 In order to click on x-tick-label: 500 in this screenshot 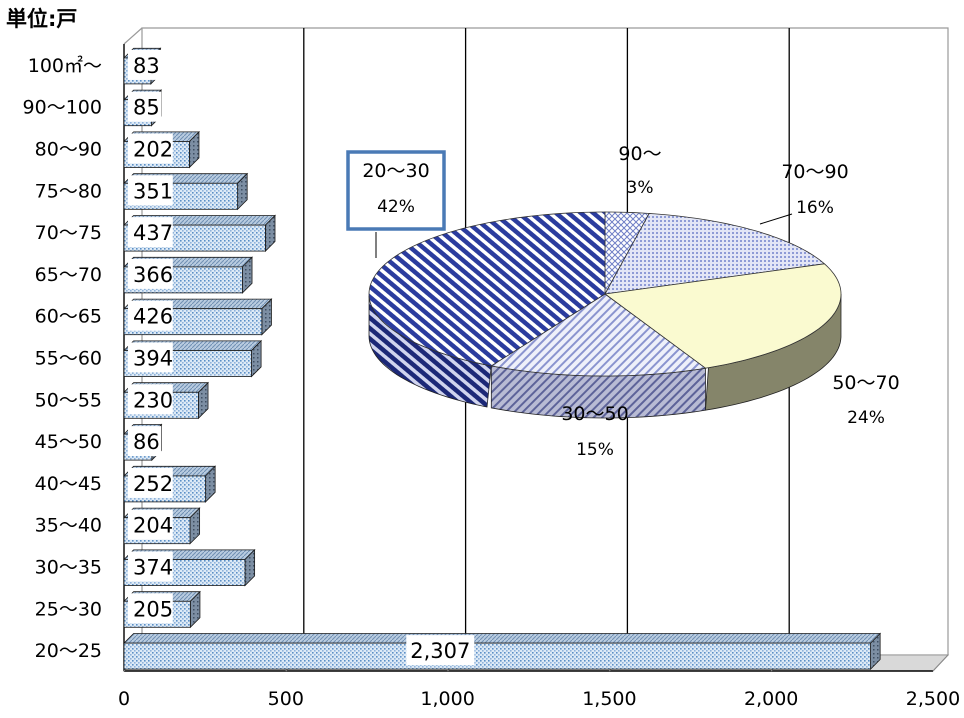, I will do `click(286, 699)`.